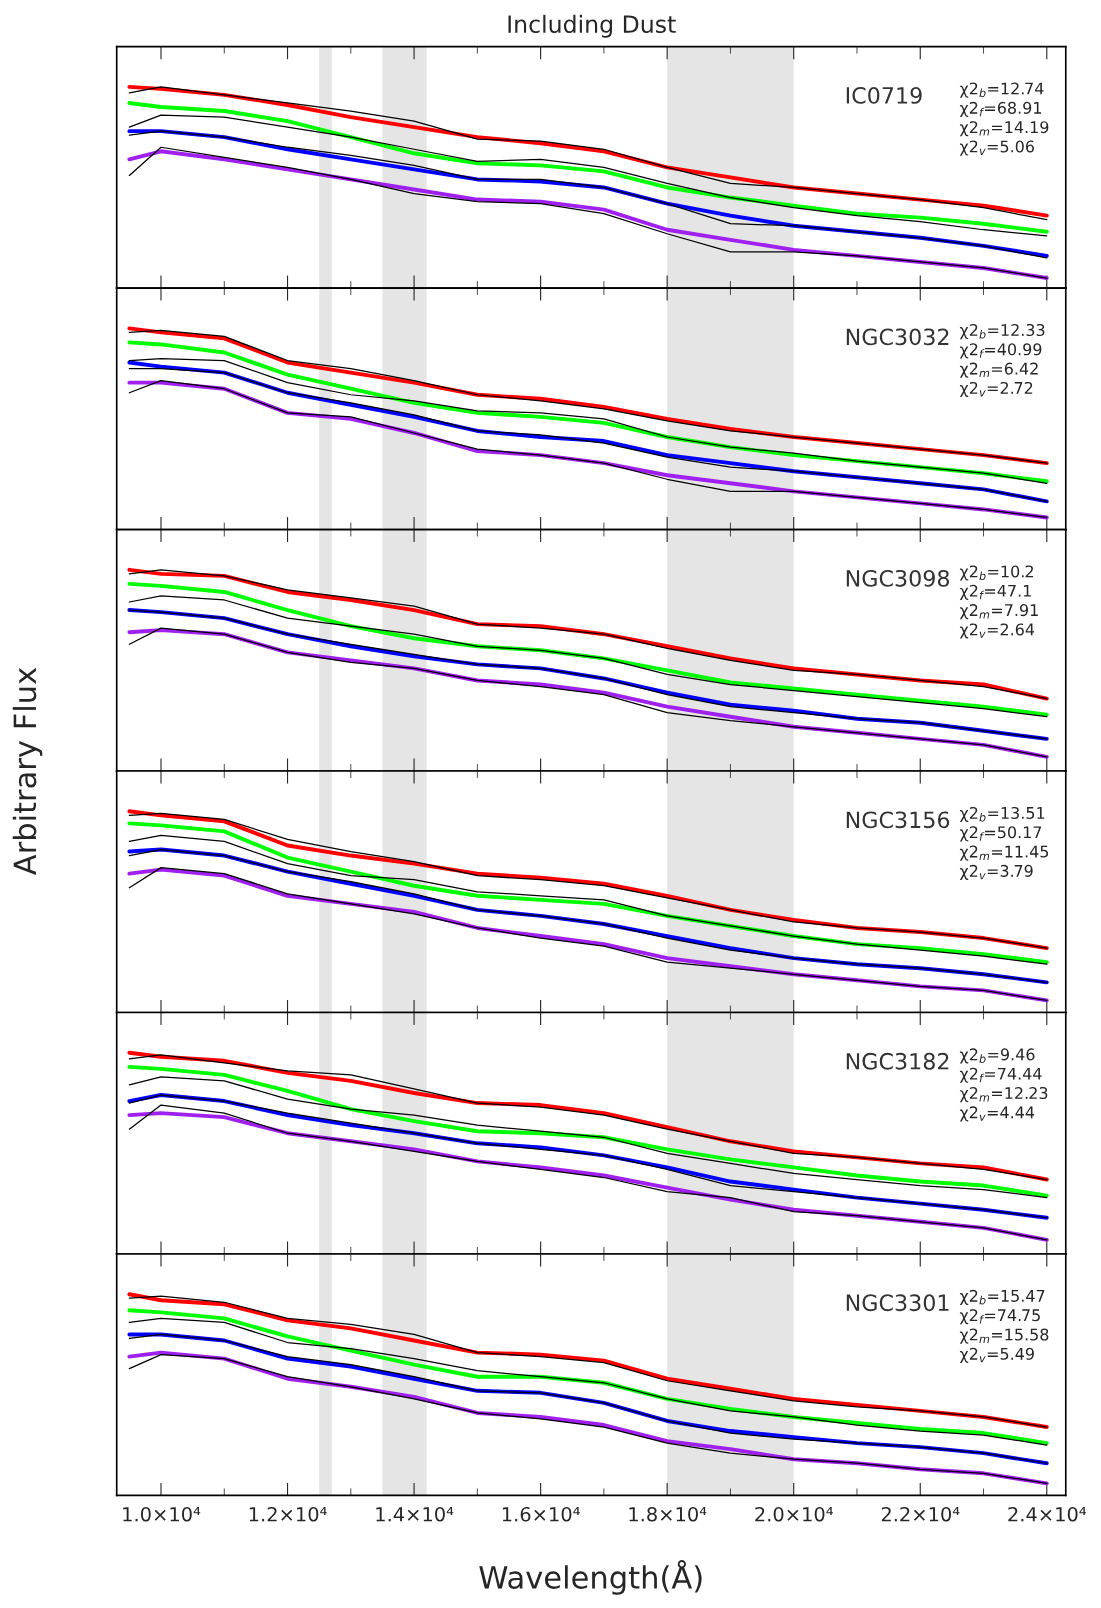 The height and width of the screenshot is (1608, 1101). Describe the element at coordinates (27, 771) in the screenshot. I see `y-axis-title: Arbitrary Flux` at that location.